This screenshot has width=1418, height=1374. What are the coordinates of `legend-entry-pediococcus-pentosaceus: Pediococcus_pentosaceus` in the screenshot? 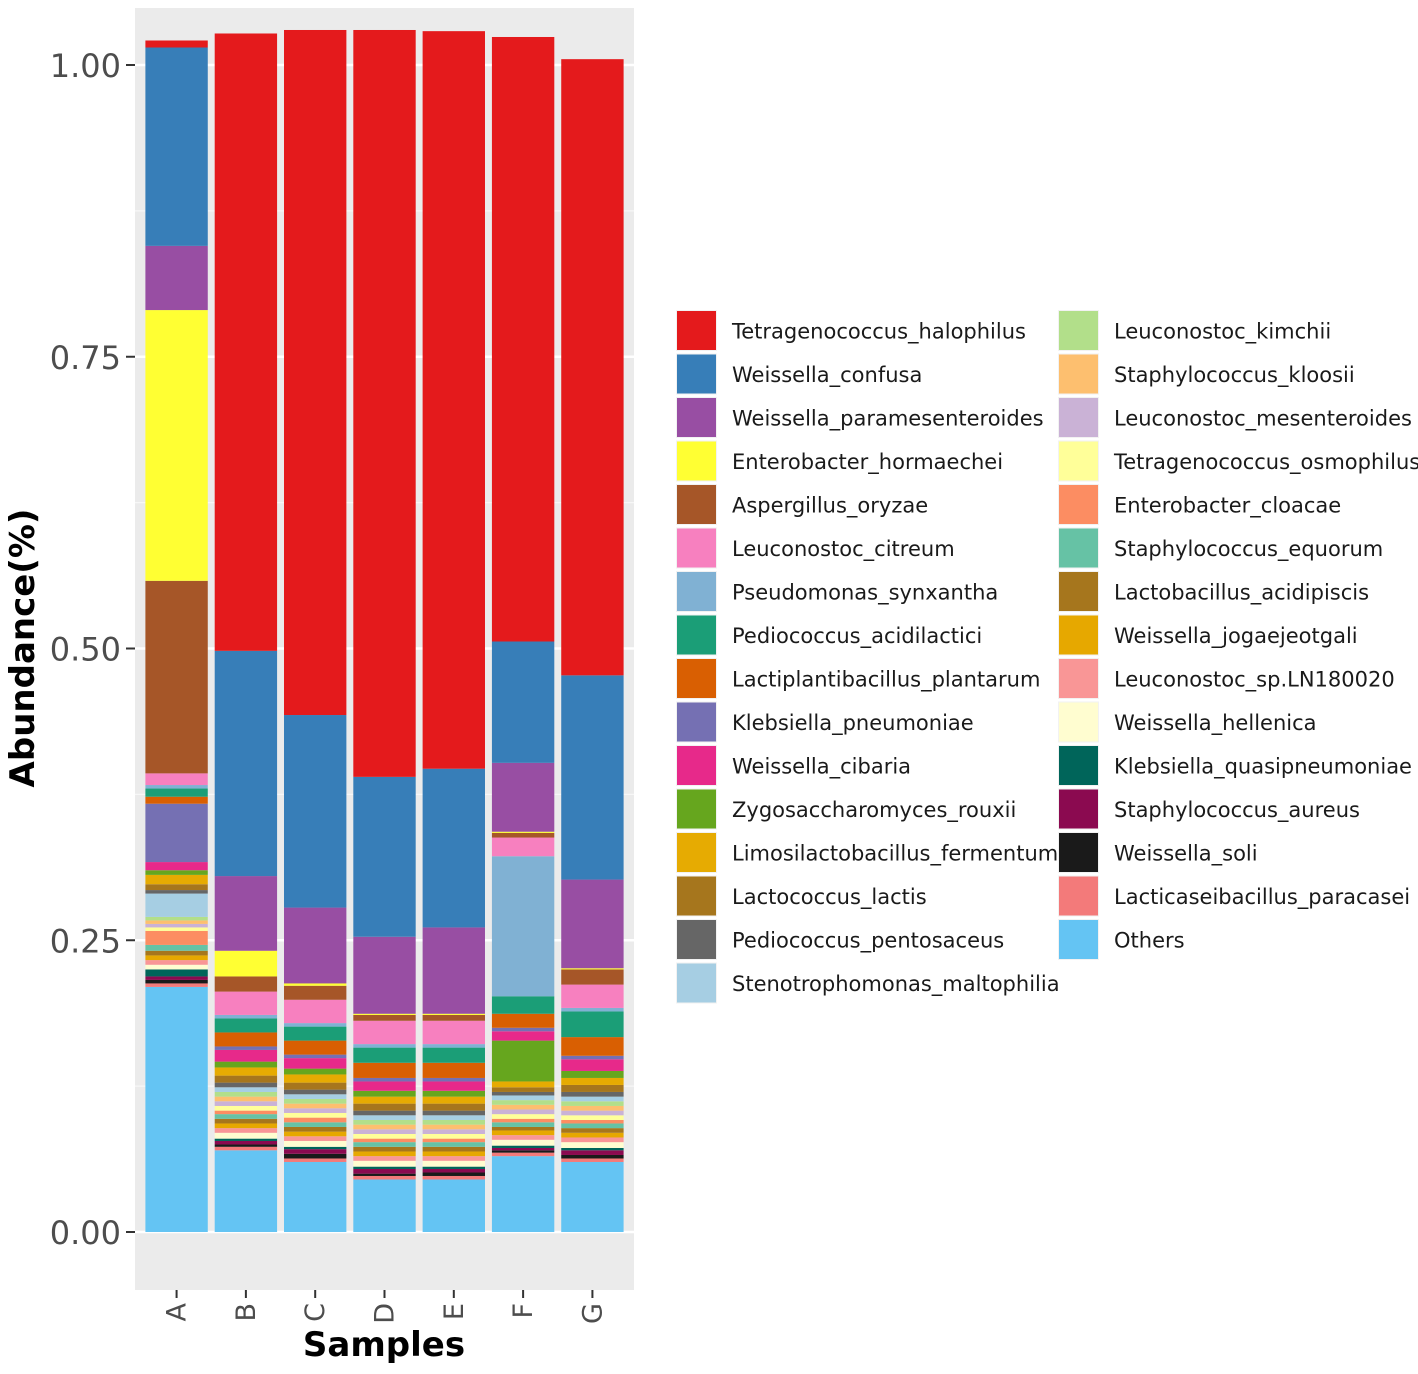 It's located at (840, 939).